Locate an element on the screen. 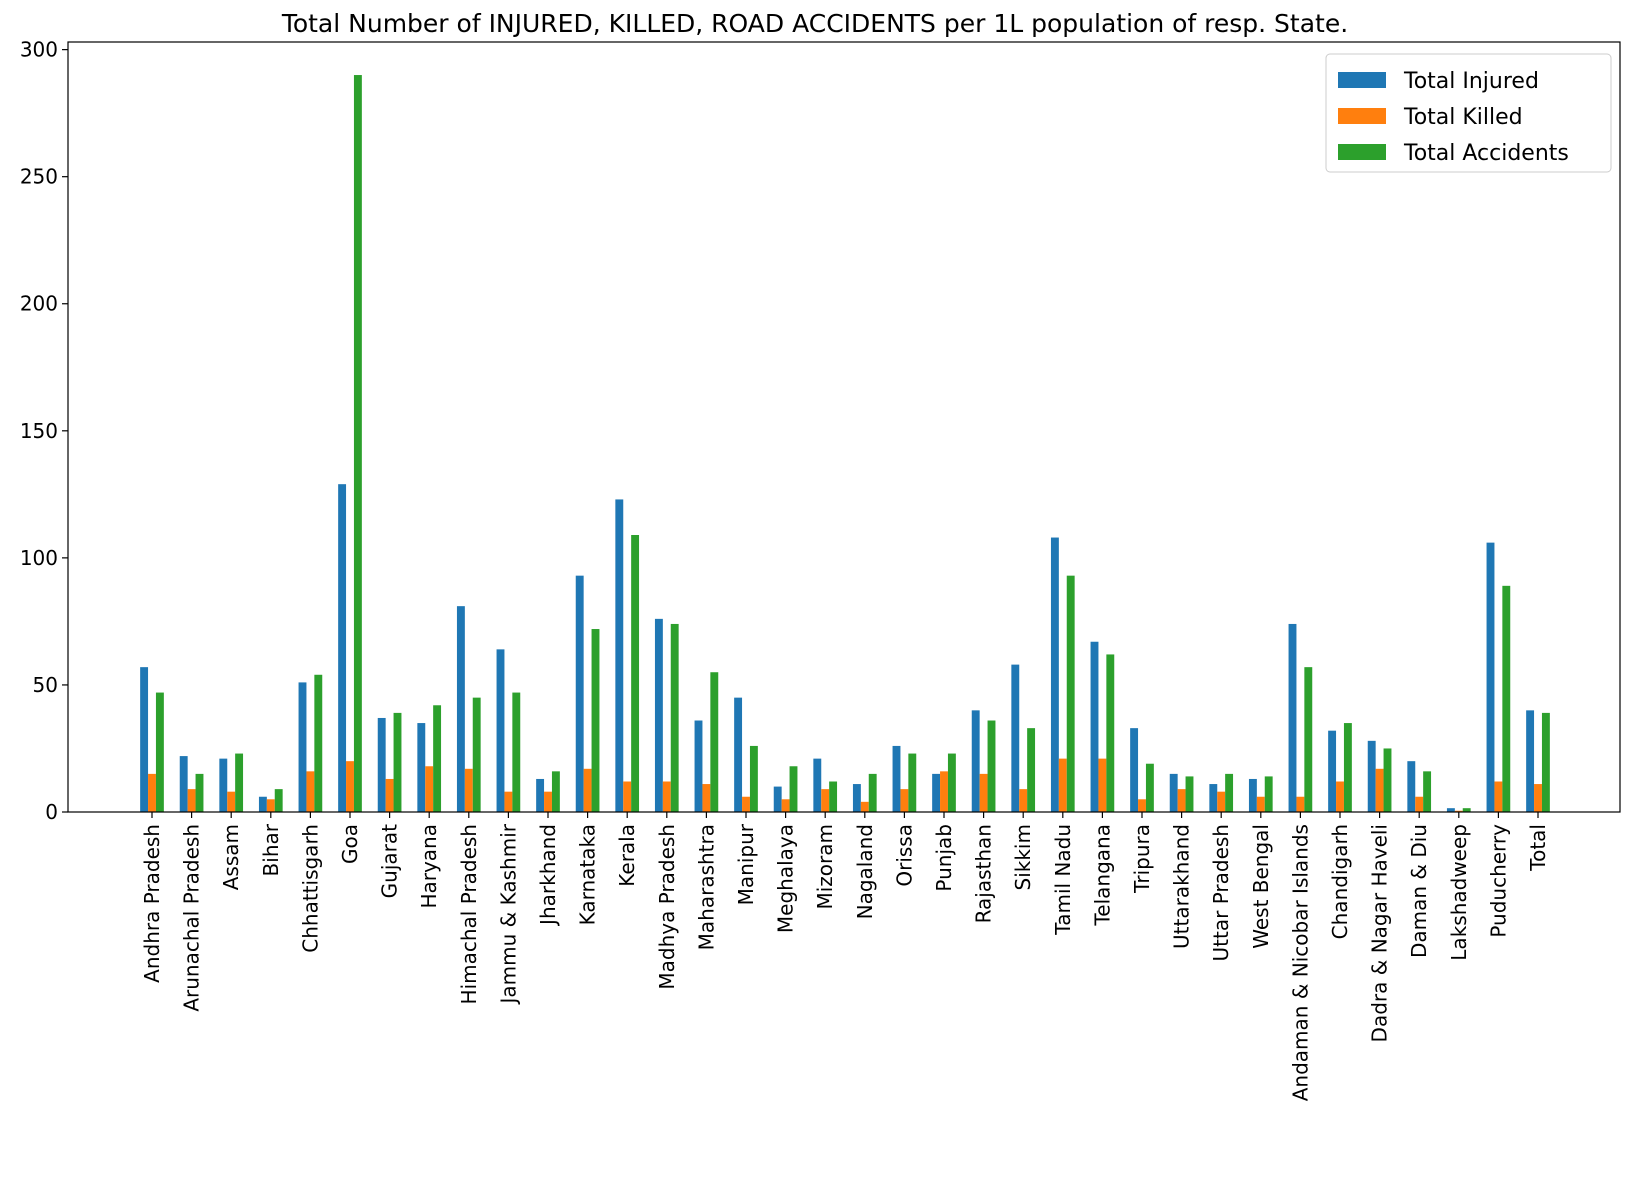 The width and height of the screenshot is (1630, 1178). legend-label: Total Killed is located at coordinates (1463, 117).